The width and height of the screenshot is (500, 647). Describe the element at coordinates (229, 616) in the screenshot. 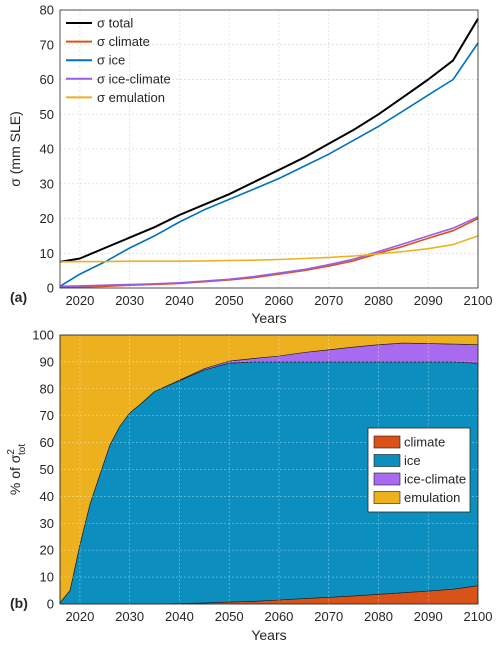

I see `panel-b-x-tick-label: 2050` at that location.